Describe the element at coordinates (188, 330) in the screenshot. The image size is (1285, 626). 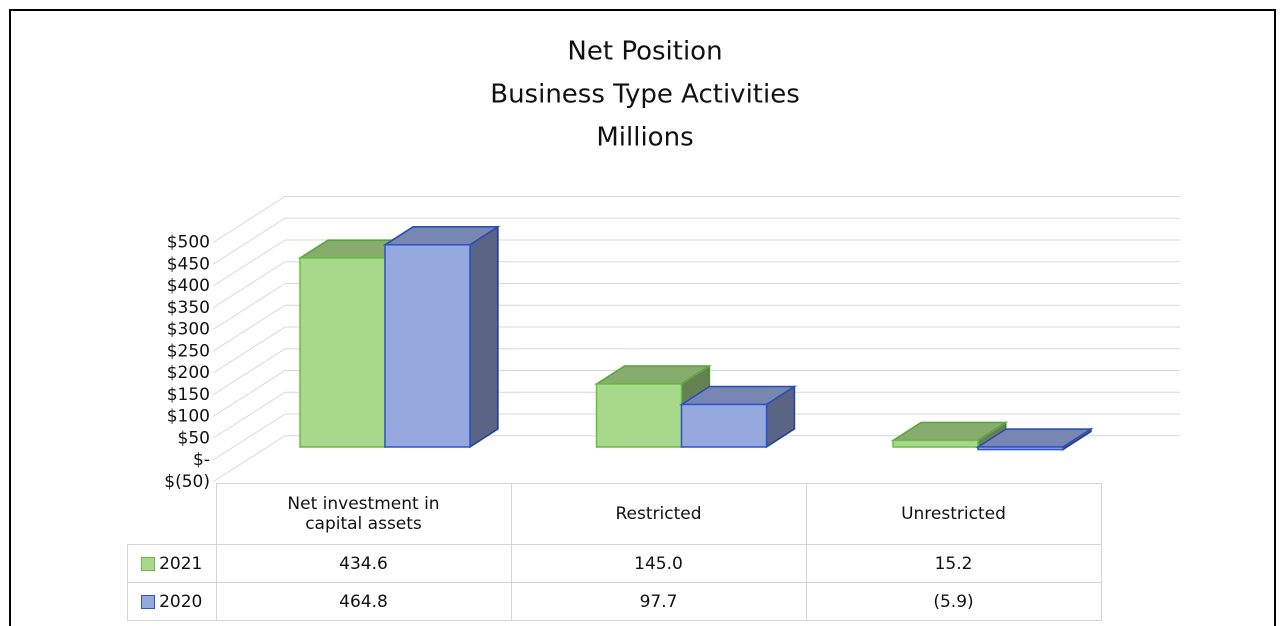
I see `y-tick-label: $300` at that location.